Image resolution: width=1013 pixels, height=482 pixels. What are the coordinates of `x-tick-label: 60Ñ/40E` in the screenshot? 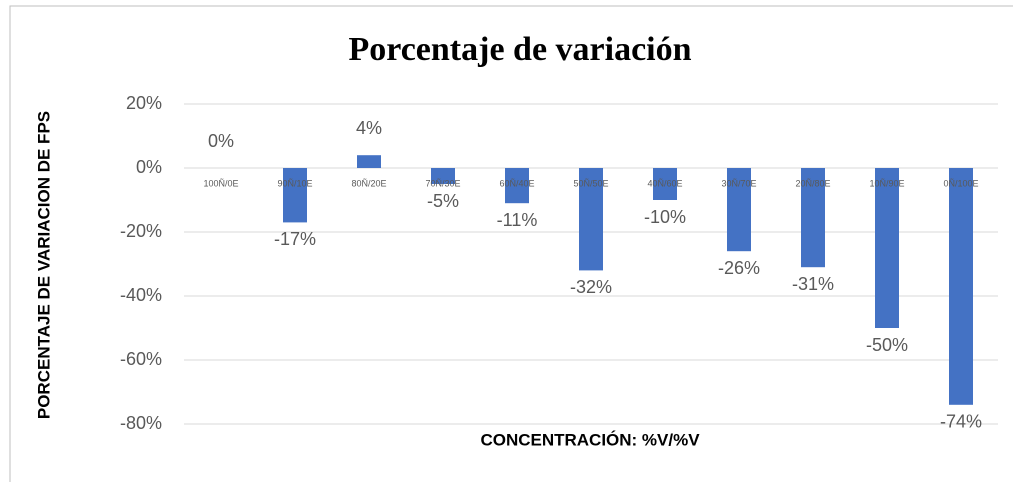 It's located at (516, 183).